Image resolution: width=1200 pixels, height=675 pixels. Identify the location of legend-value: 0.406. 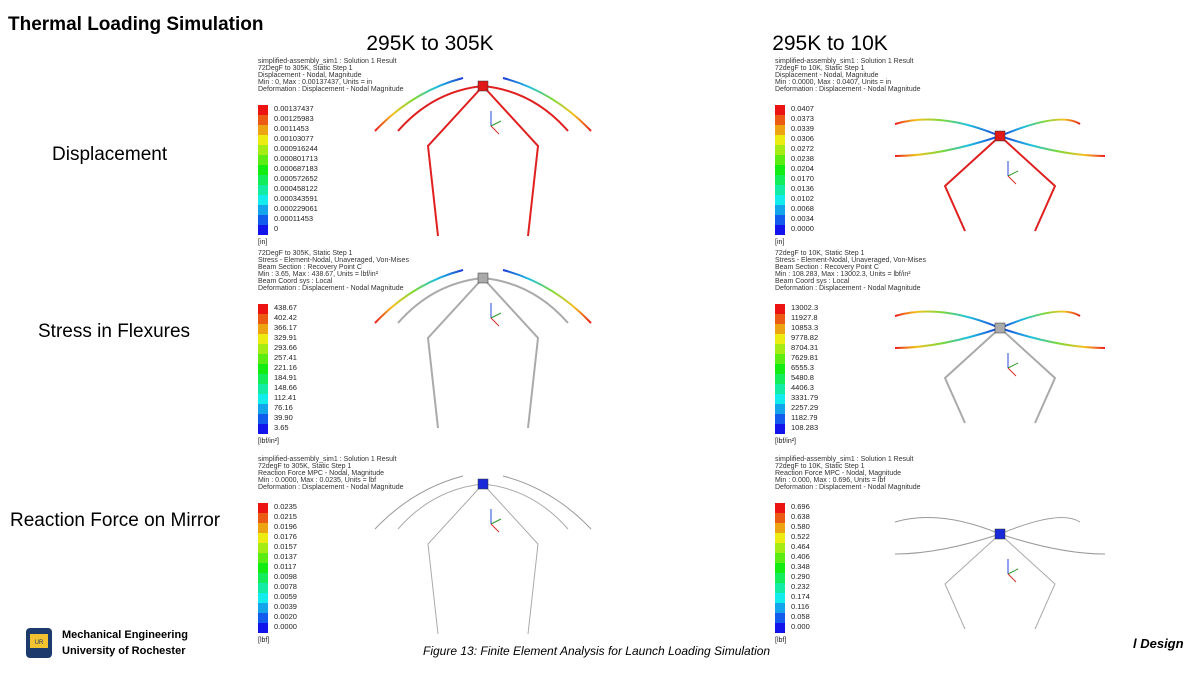
(800, 556).